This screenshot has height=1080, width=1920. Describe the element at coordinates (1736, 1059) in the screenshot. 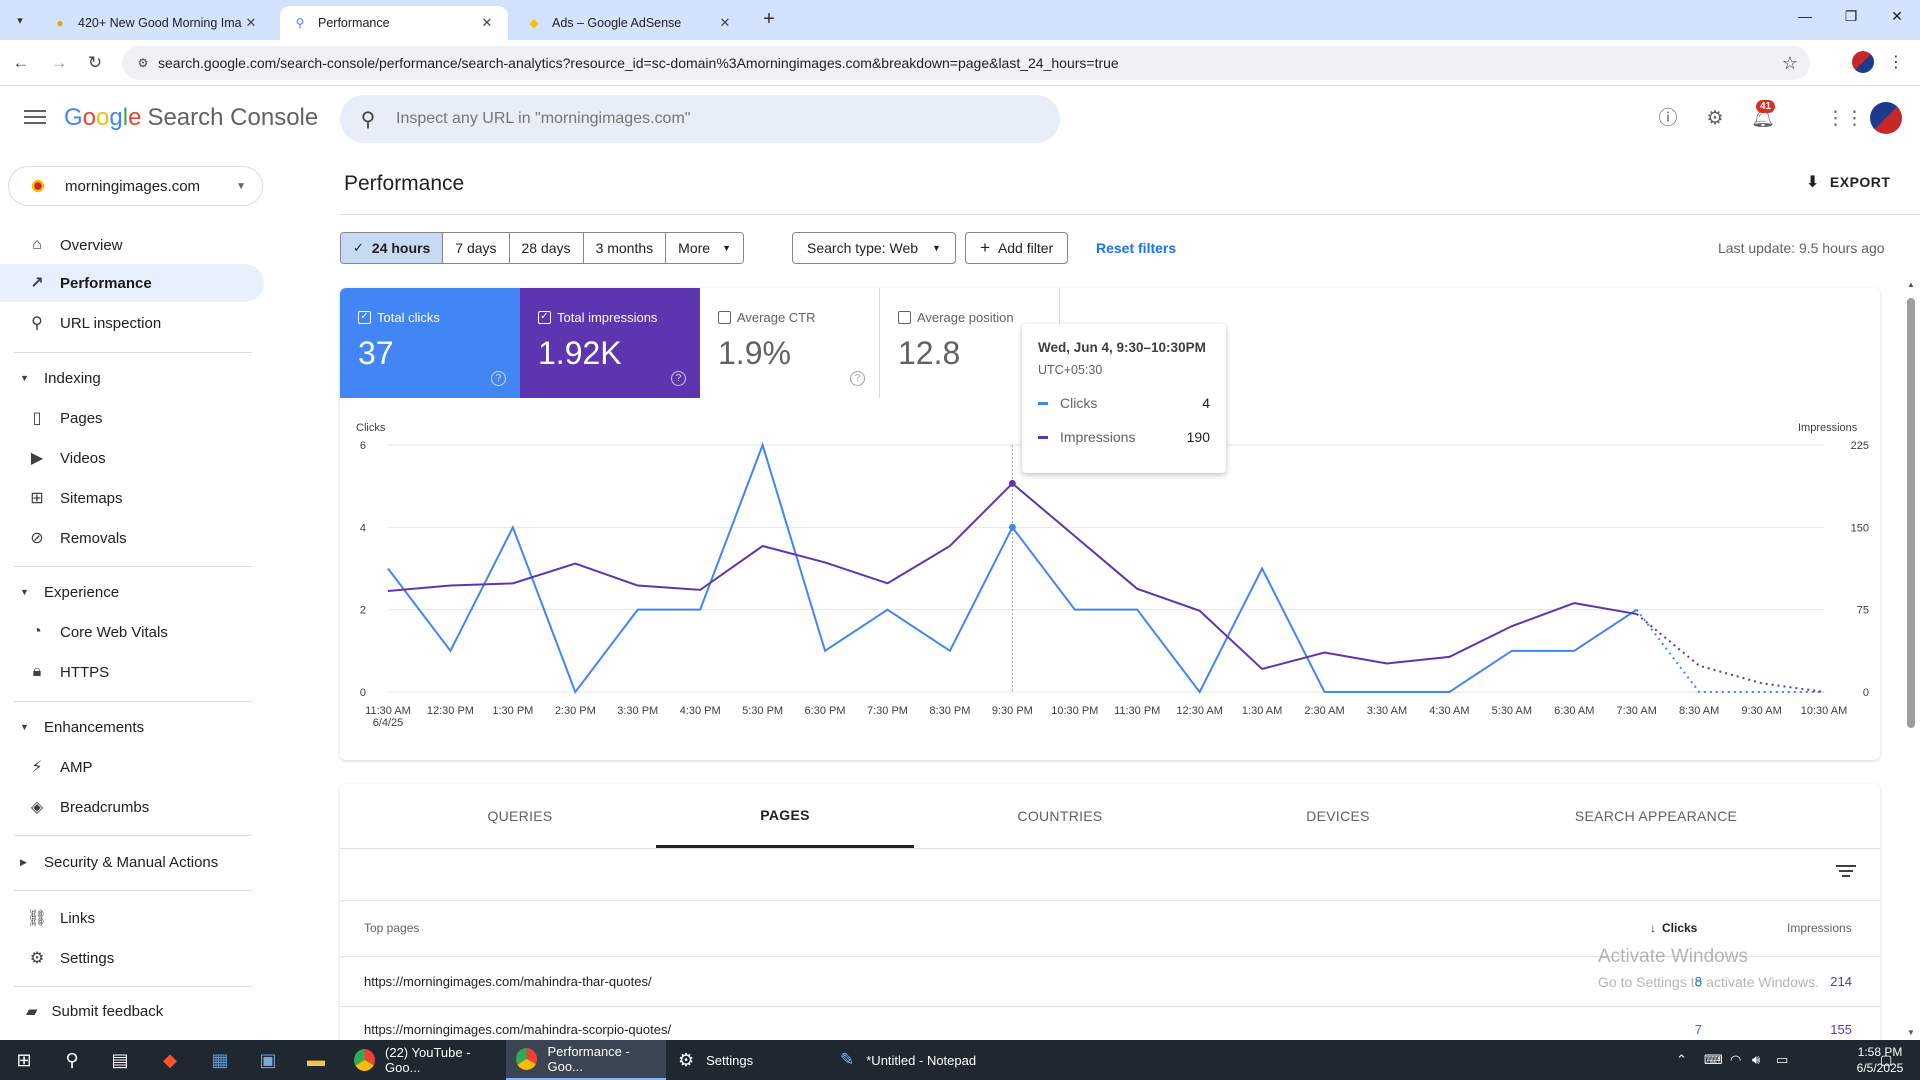

I see `network-icon: ◠` at that location.